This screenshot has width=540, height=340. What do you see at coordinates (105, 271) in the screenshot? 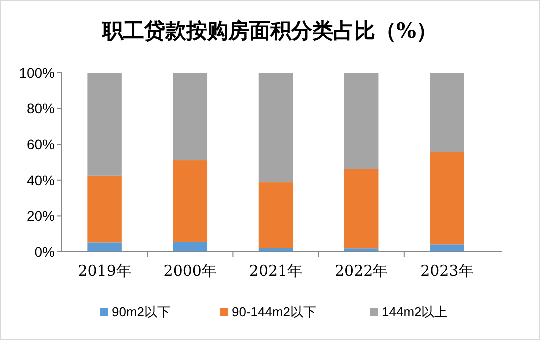
I see `x-tick-label: 2019年` at bounding box center [105, 271].